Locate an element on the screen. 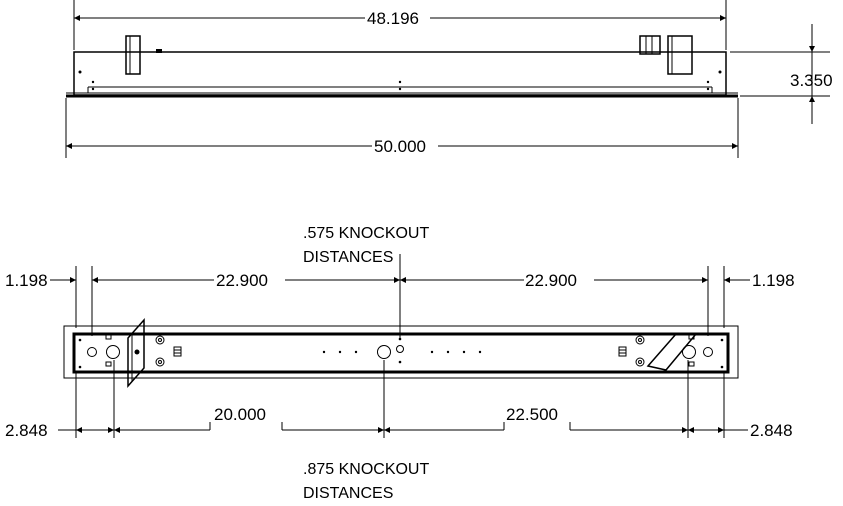  dim-50000-label: 50.000 is located at coordinates (400, 146).